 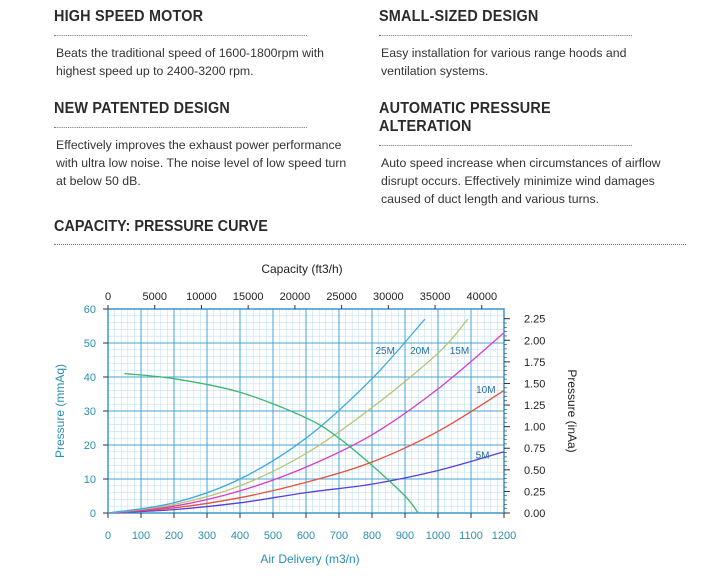 What do you see at coordinates (90, 378) in the screenshot?
I see `y-tick-label: 40` at bounding box center [90, 378].